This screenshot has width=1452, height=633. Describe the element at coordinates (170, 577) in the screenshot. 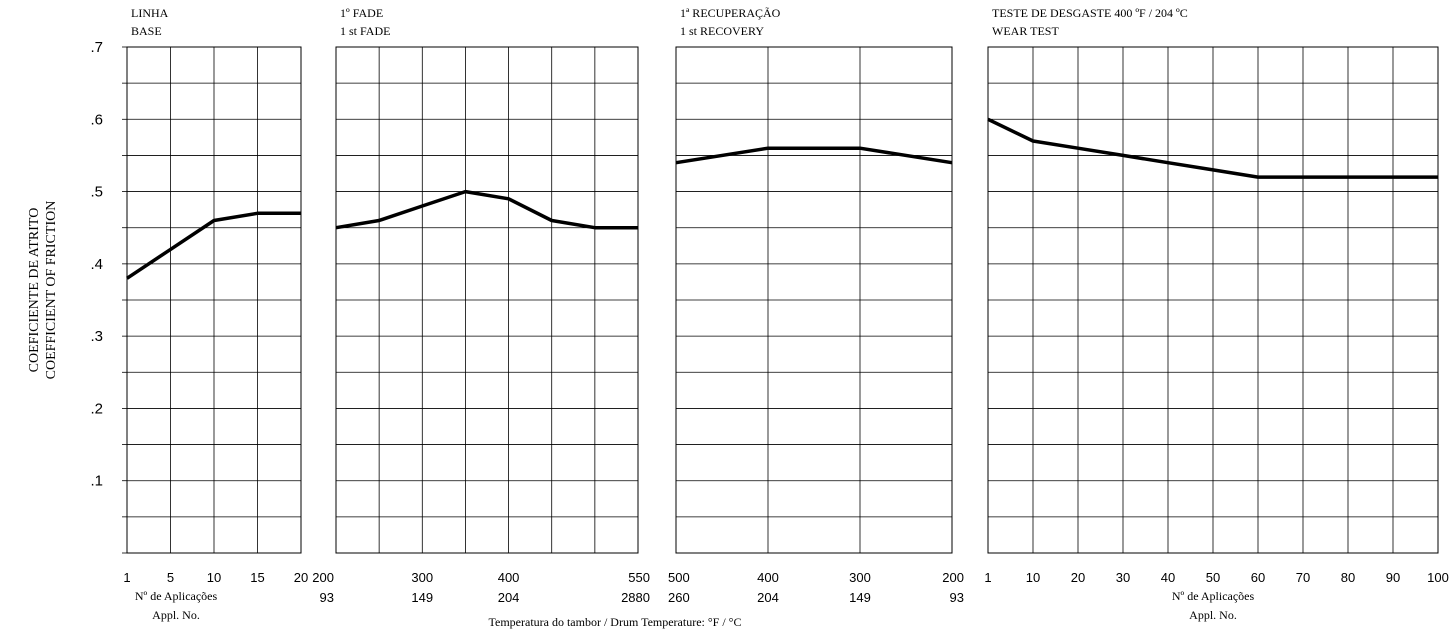

I see `x-tick-label: 5` at that location.